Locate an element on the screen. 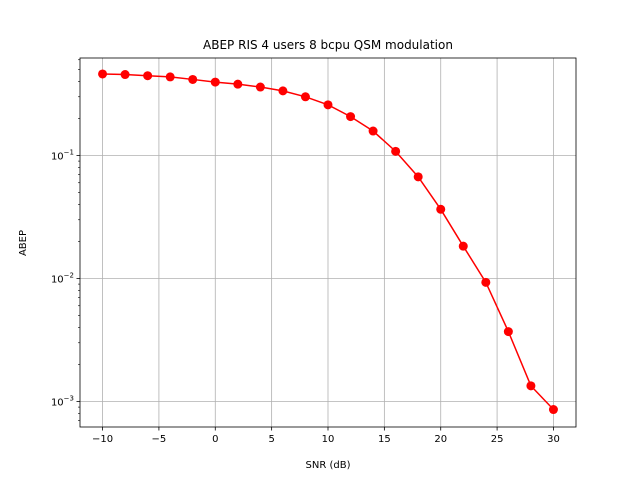 This screenshot has height=480, width=640. y-tick-label: 10⁻¹ is located at coordinates (62, 155).